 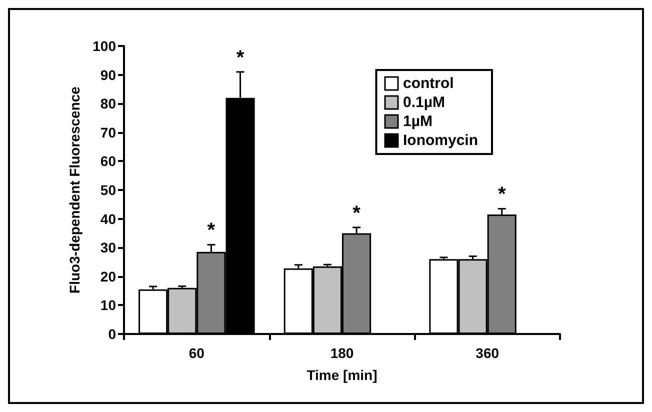 I want to click on y-tick-label: 70, so click(x=108, y=132).